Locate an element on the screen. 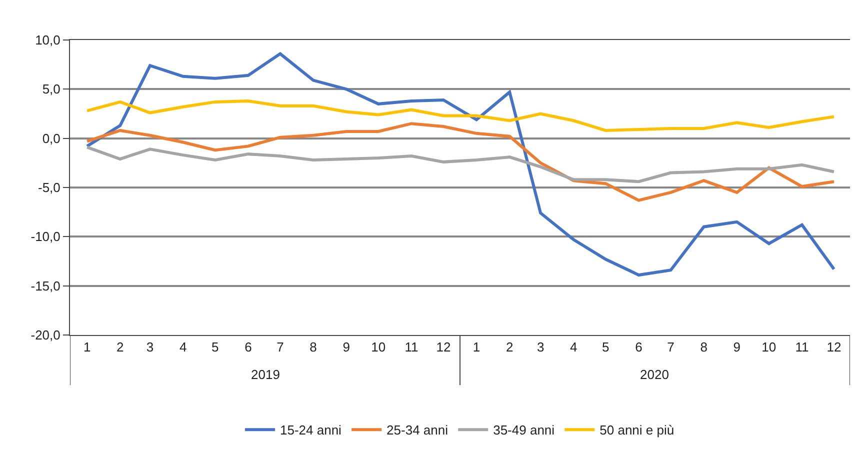 This screenshot has height=457, width=868. y-tick-label: 5,0 is located at coordinates (51, 89).